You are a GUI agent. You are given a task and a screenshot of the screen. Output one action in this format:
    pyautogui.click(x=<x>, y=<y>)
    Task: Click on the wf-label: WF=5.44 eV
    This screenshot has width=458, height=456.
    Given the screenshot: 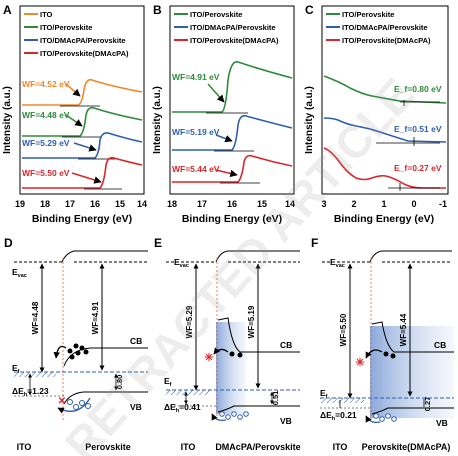 What is the action you would take?
    pyautogui.click(x=196, y=169)
    